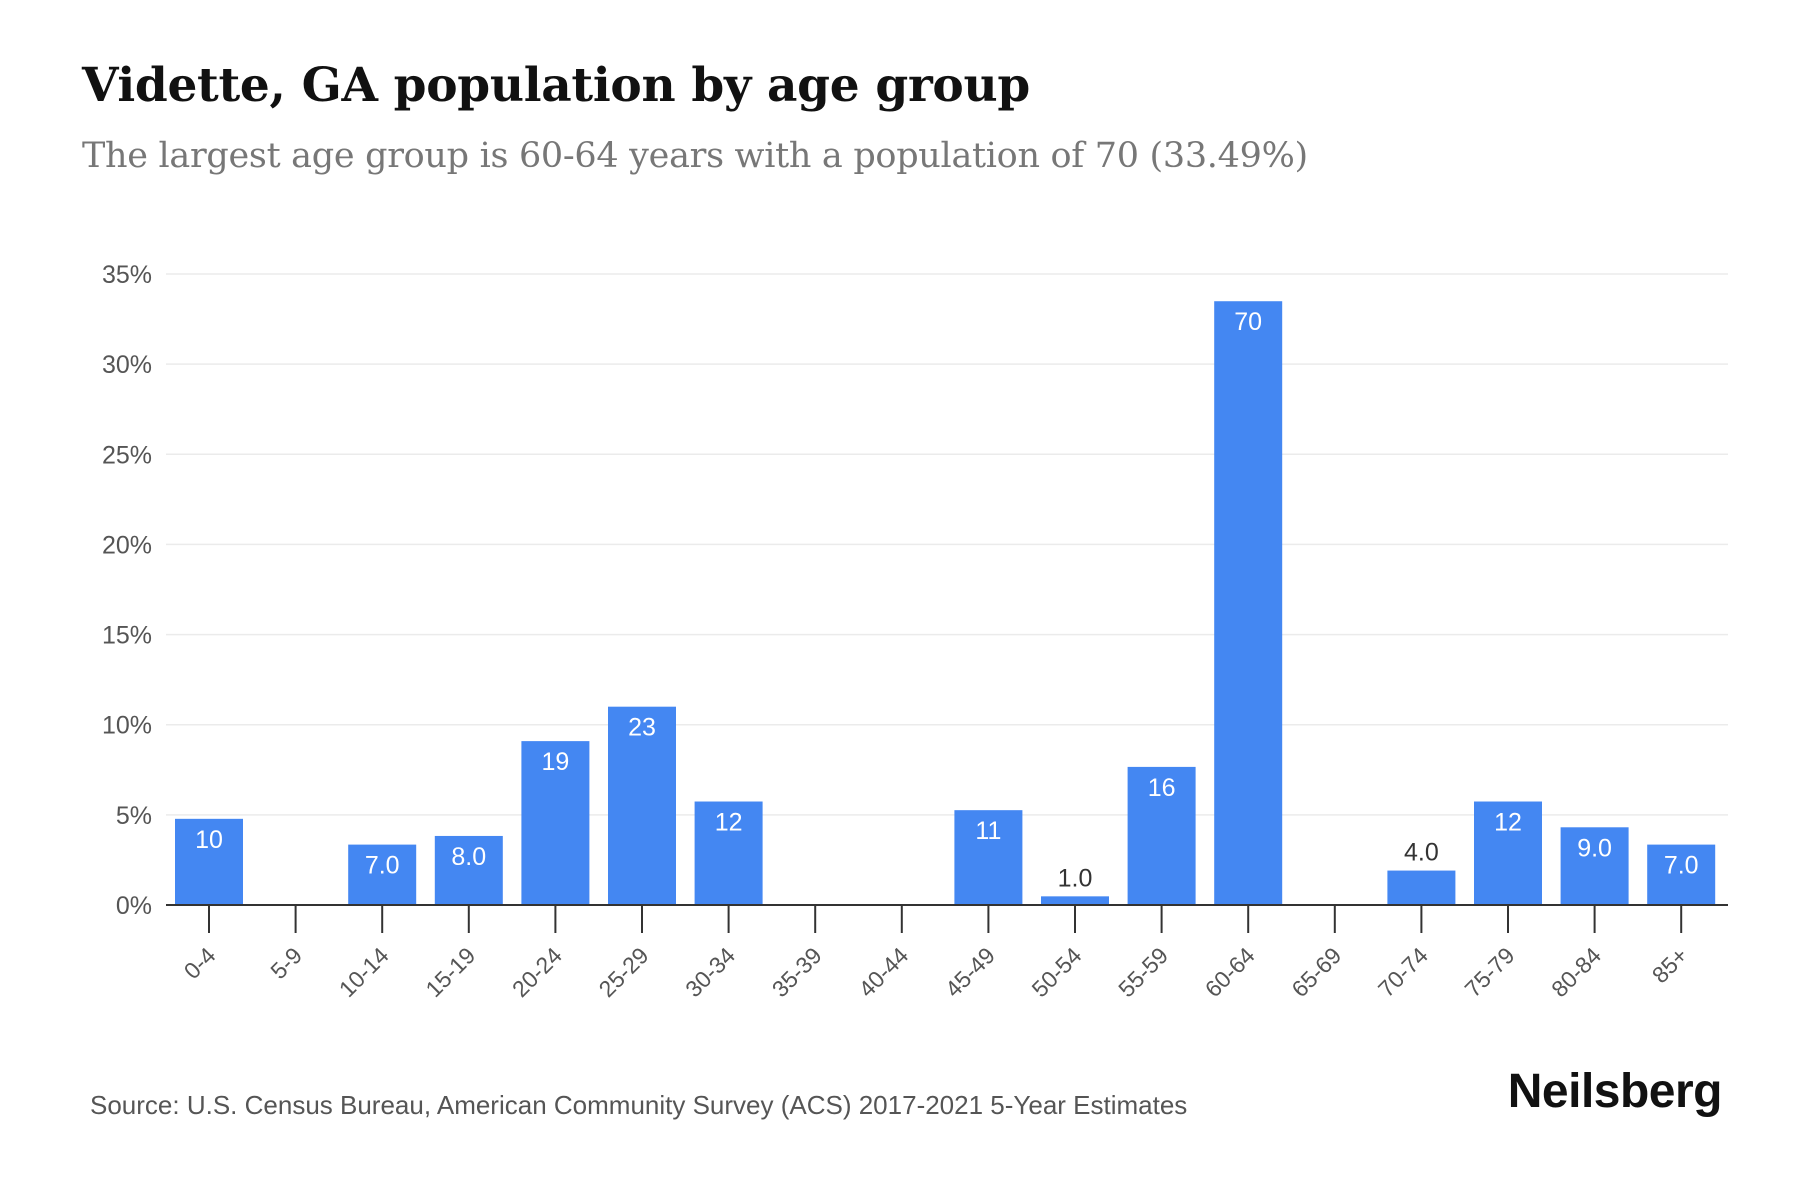 The image size is (1800, 1200). What do you see at coordinates (1594, 848) in the screenshot?
I see `data-label-80-84: 9.0` at bounding box center [1594, 848].